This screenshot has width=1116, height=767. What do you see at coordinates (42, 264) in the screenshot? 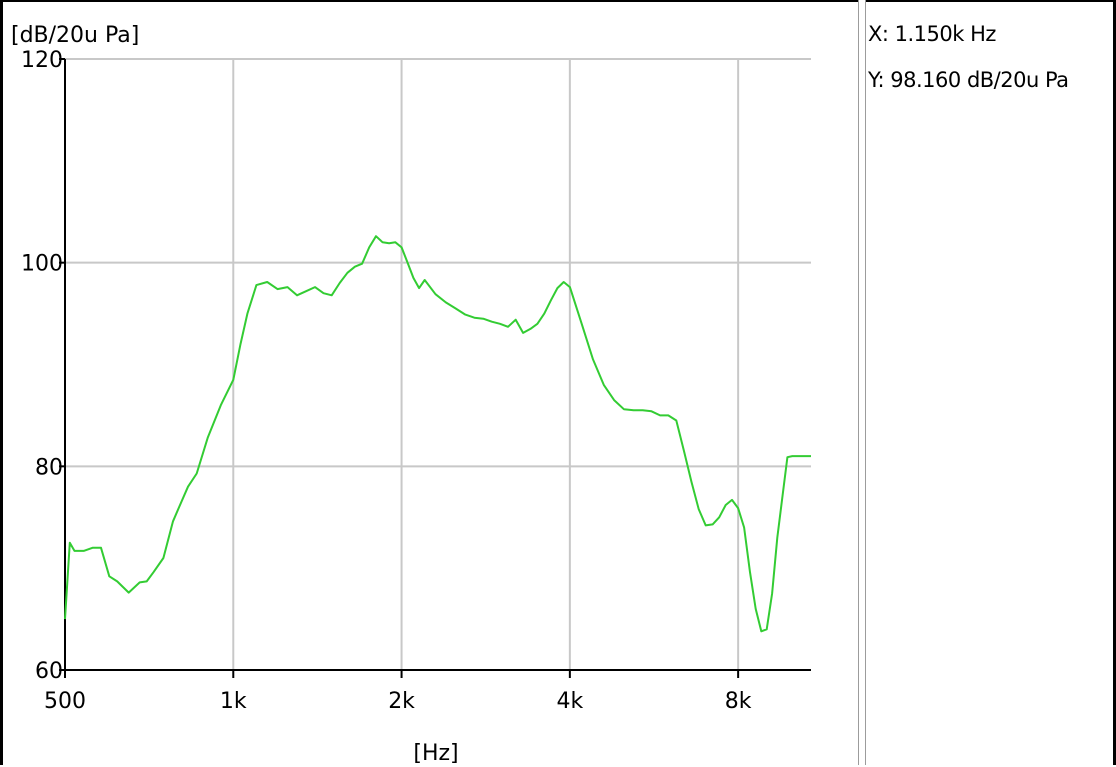
I see `y-tick-label-100: 100` at bounding box center [42, 264].